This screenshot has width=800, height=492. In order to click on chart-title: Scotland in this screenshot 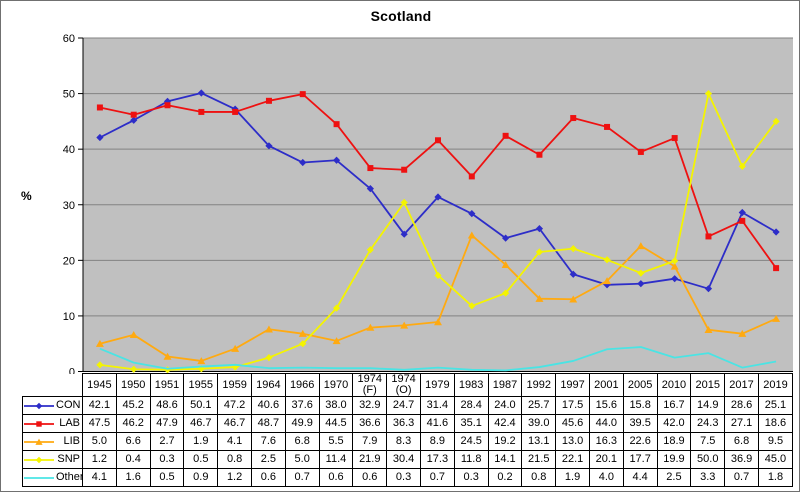, I will do `click(401, 16)`.